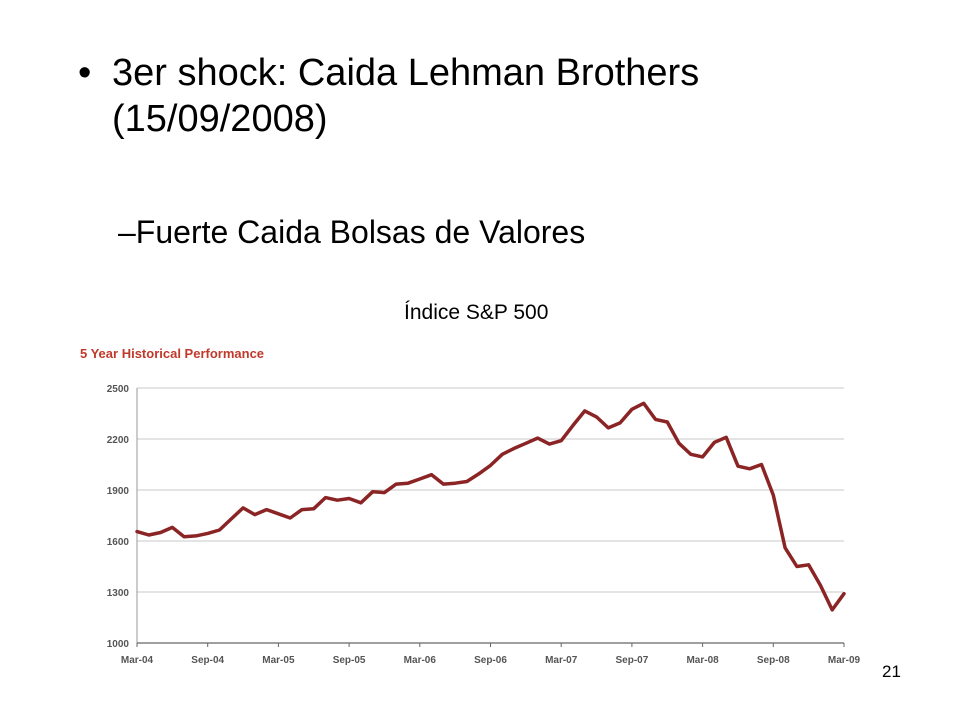 This screenshot has width=960, height=720. What do you see at coordinates (476, 312) in the screenshot?
I see `chart-caption: Índice S&P 500` at bounding box center [476, 312].